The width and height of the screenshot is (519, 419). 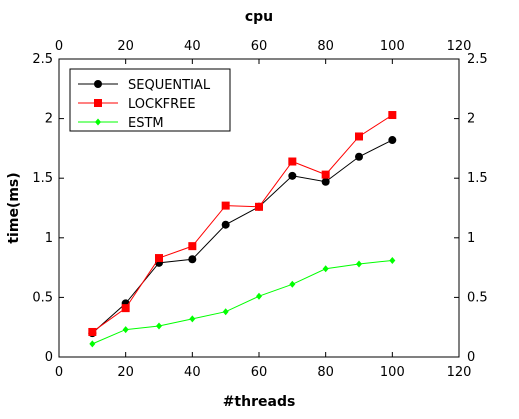 What do you see at coordinates (98, 84) in the screenshot?
I see `legend-marker-sequential` at bounding box center [98, 84].